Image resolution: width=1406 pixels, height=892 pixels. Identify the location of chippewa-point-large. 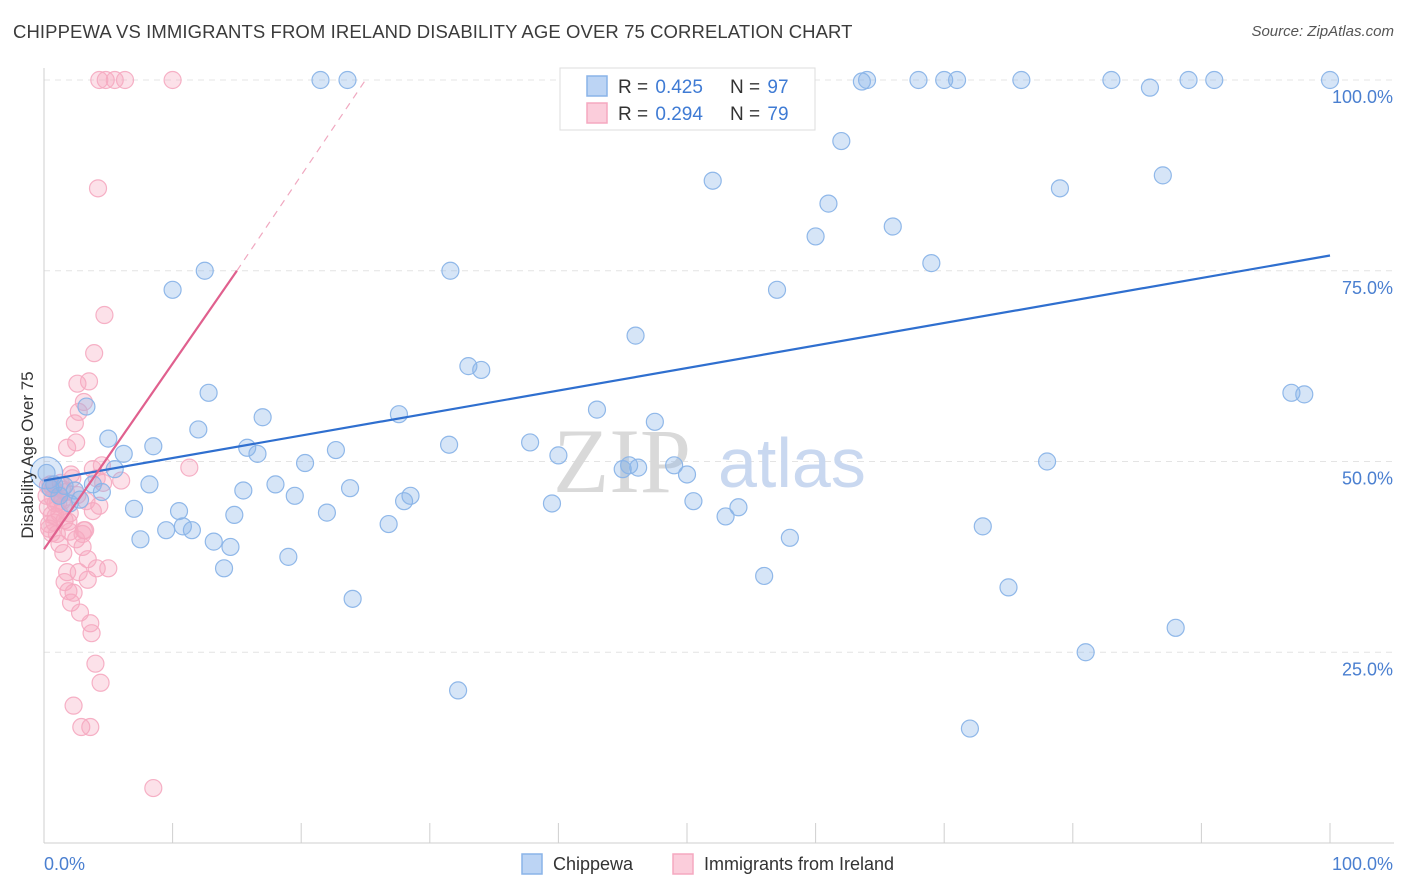
(46, 473).